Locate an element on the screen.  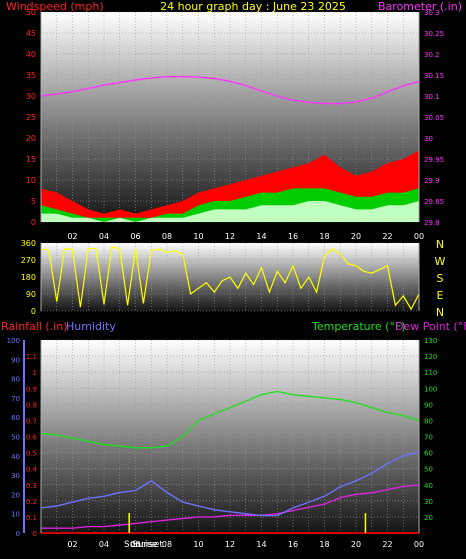
barometer-y-tick-label: 29.85 is located at coordinates (434, 202).